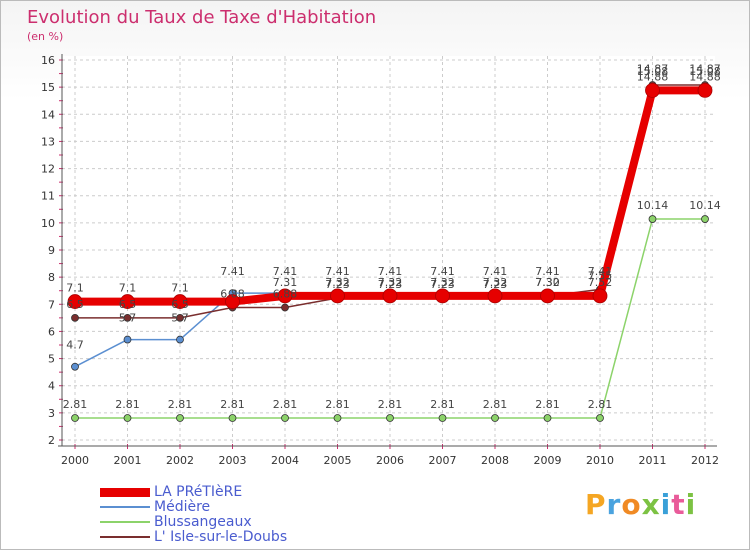 The image size is (750, 550). I want to click on x-tick-label: 2007, so click(443, 460).